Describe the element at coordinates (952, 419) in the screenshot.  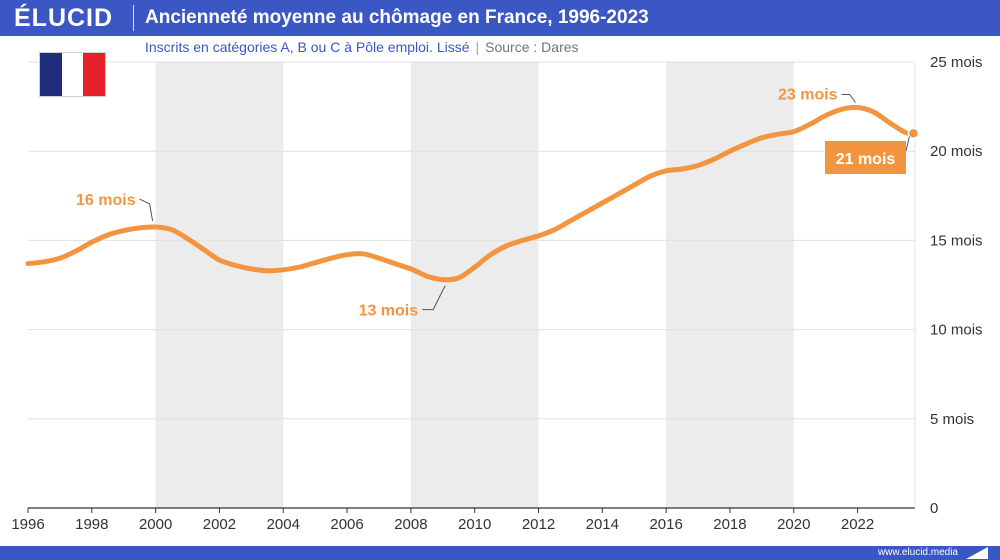
I see `y-tick-label: 5 mois` at that location.